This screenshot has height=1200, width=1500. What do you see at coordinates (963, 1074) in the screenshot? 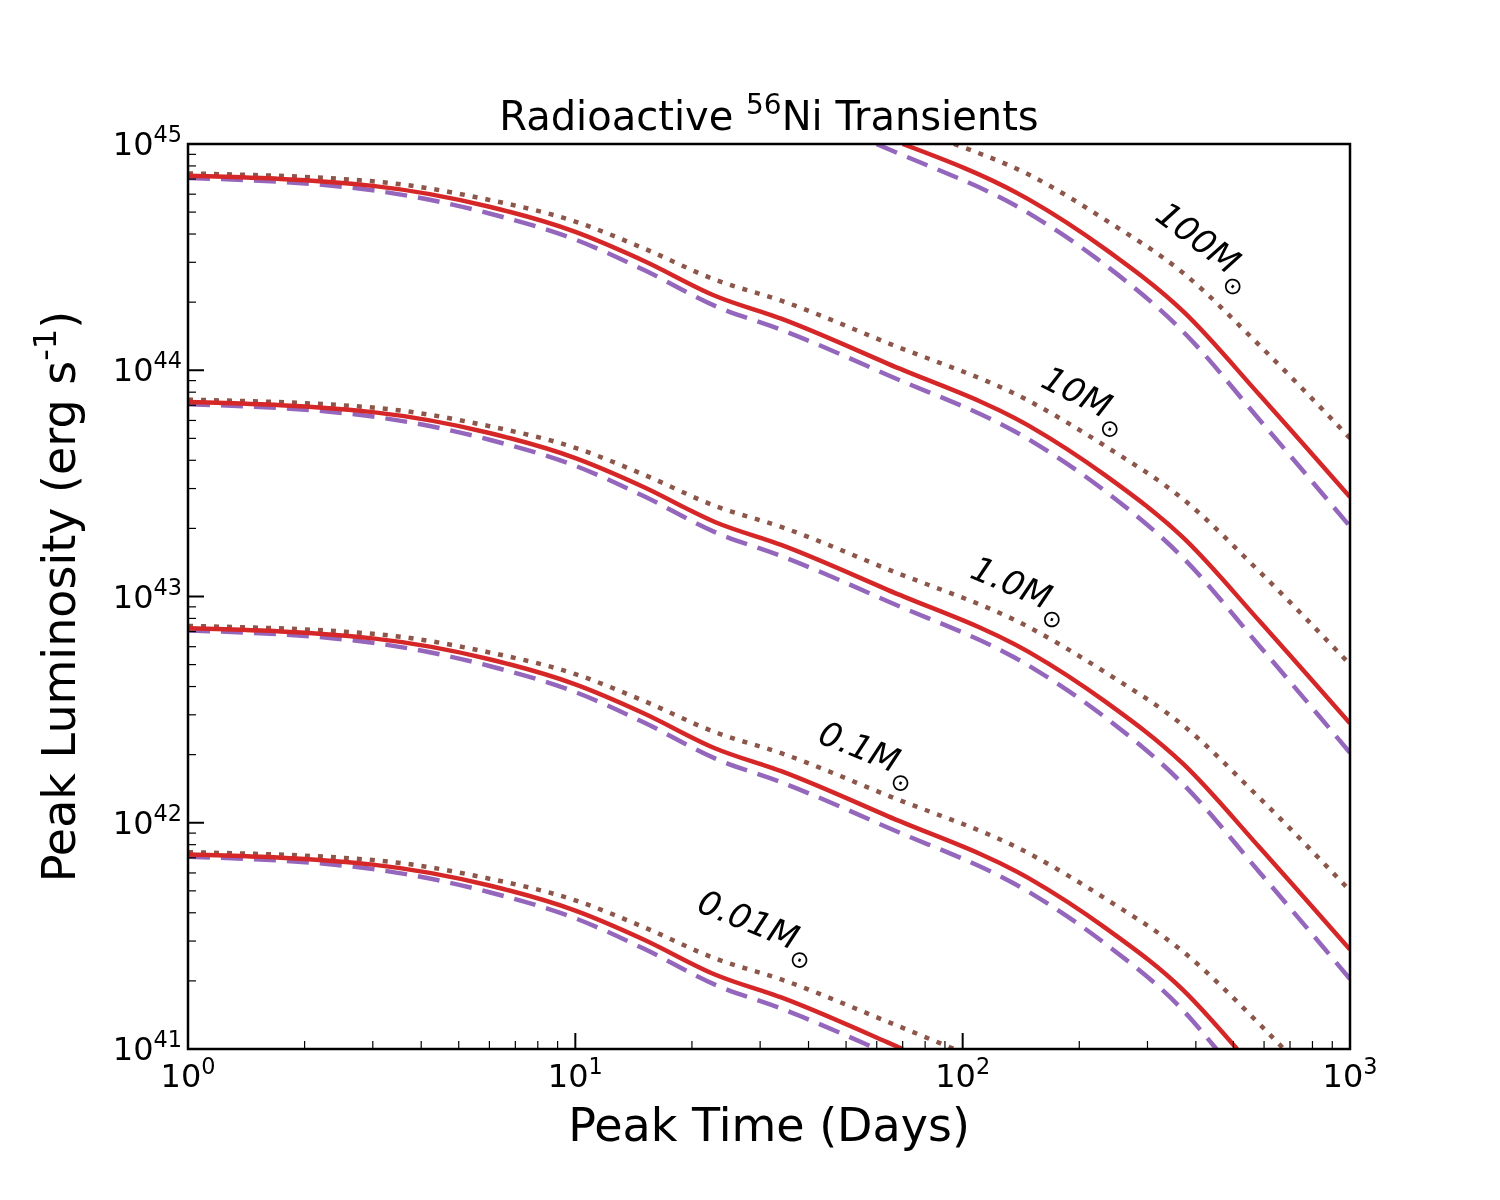
I see `x-tick-label: 10$^{2}$` at bounding box center [963, 1074].